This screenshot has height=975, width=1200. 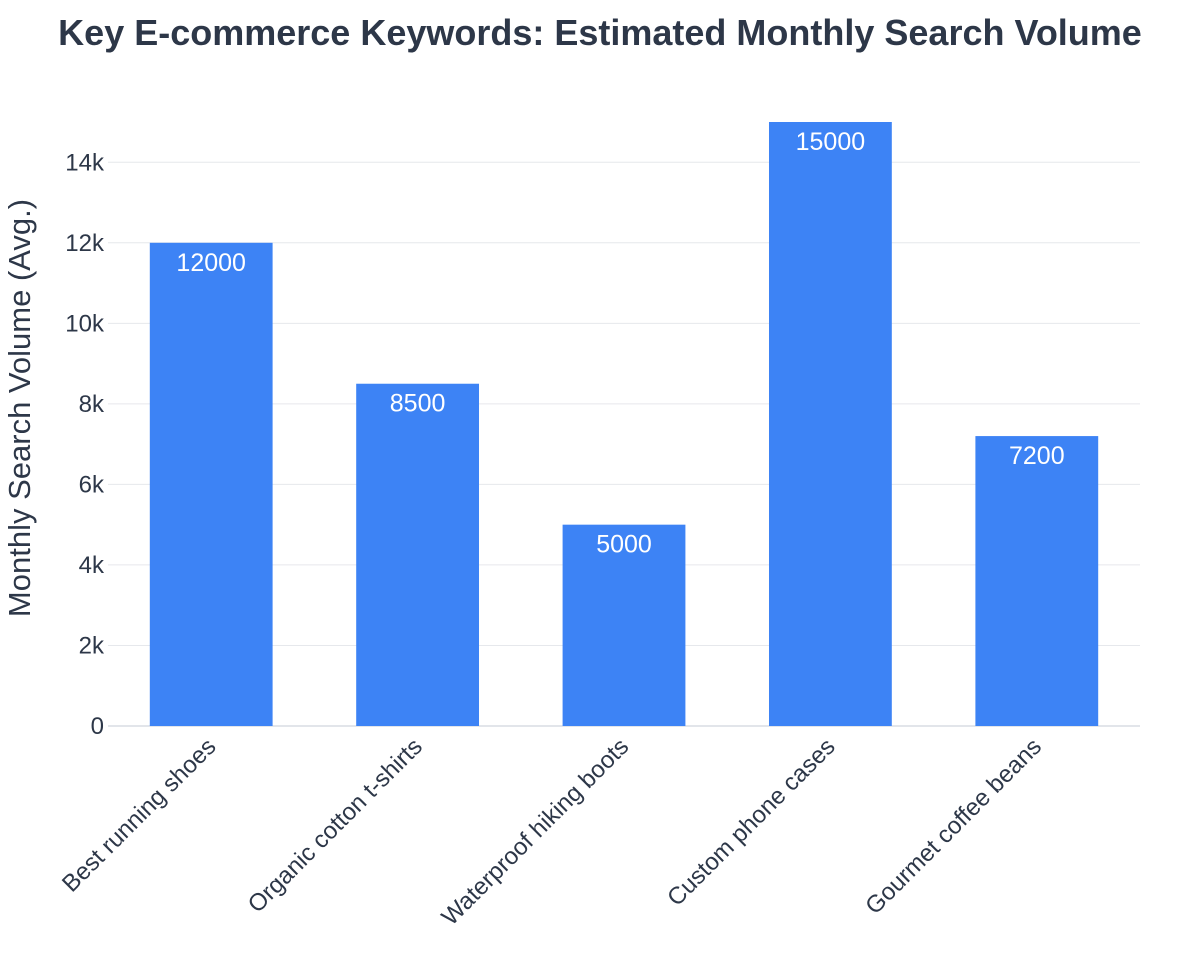 What do you see at coordinates (97, 726) in the screenshot?
I see `y-tick-label: 0` at bounding box center [97, 726].